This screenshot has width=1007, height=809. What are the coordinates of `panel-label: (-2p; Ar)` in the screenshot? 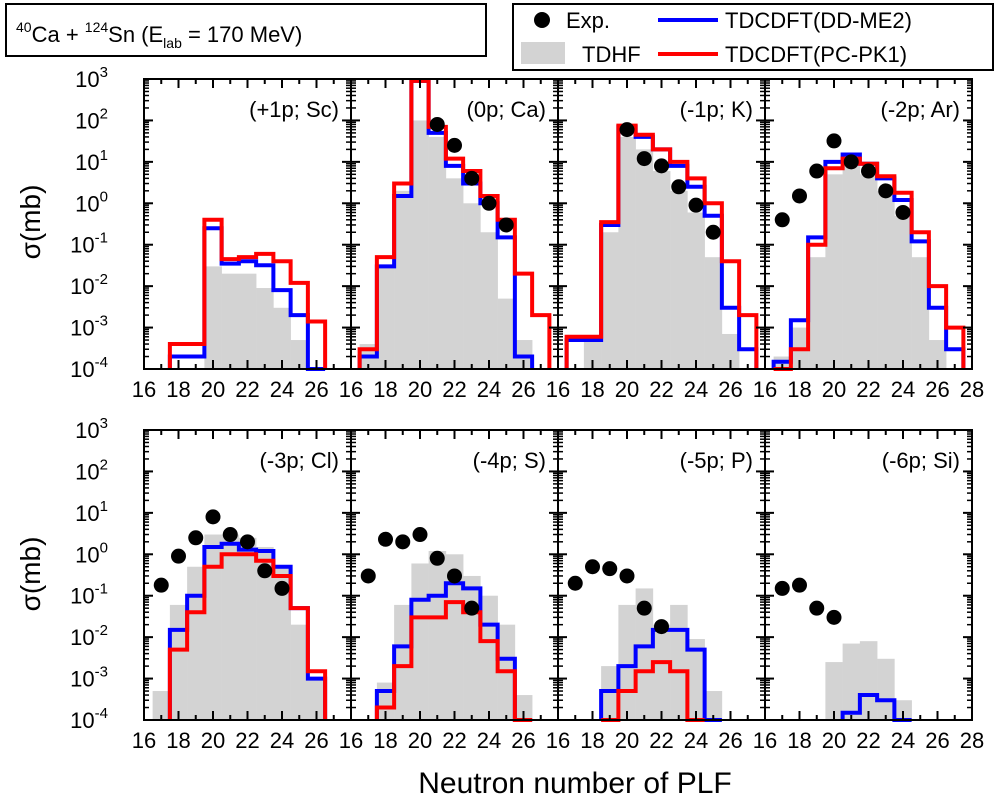 It's located at (920, 109).